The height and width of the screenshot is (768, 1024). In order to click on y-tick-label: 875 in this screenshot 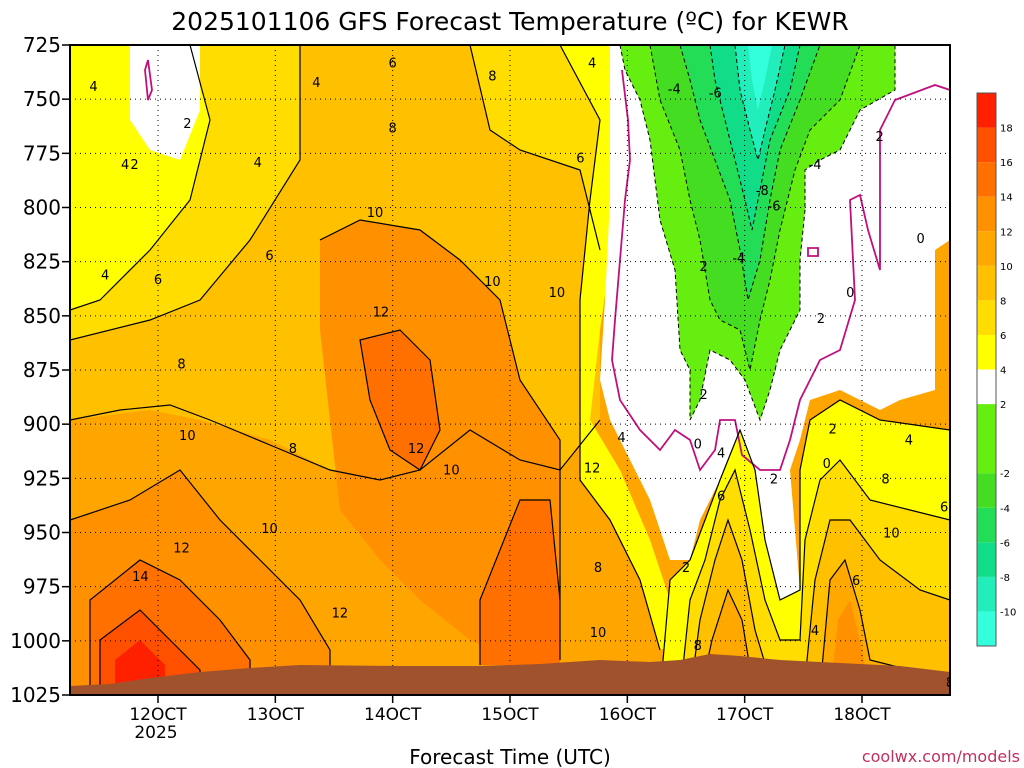, I will do `click(42, 370)`.